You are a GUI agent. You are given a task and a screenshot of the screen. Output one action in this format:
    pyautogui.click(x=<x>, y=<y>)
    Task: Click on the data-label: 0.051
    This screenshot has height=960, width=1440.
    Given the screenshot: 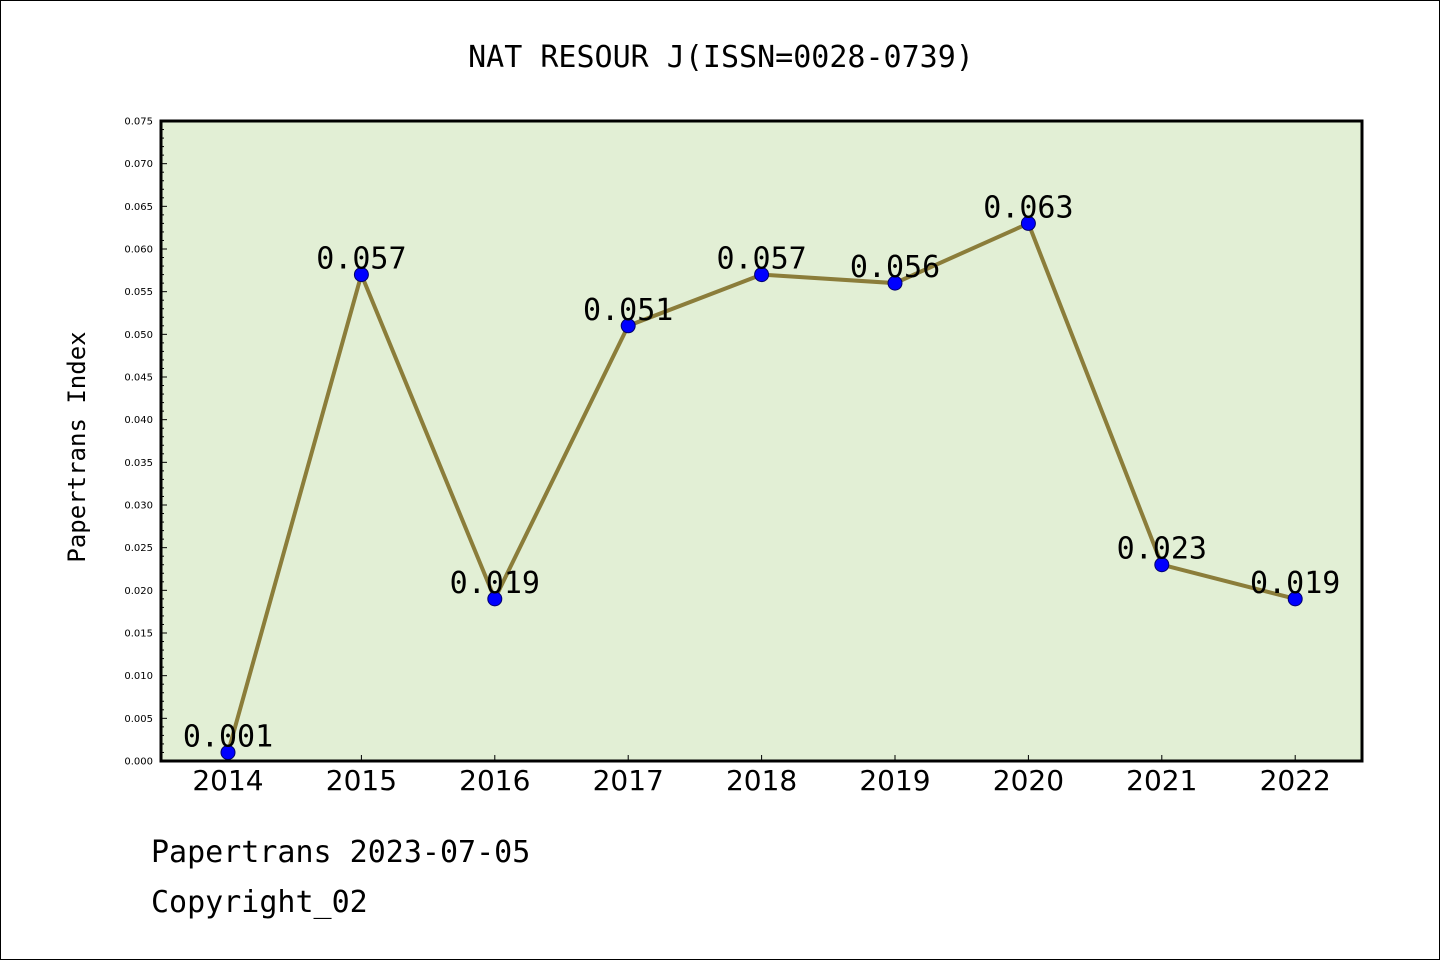 What is the action you would take?
    pyautogui.click(x=628, y=310)
    